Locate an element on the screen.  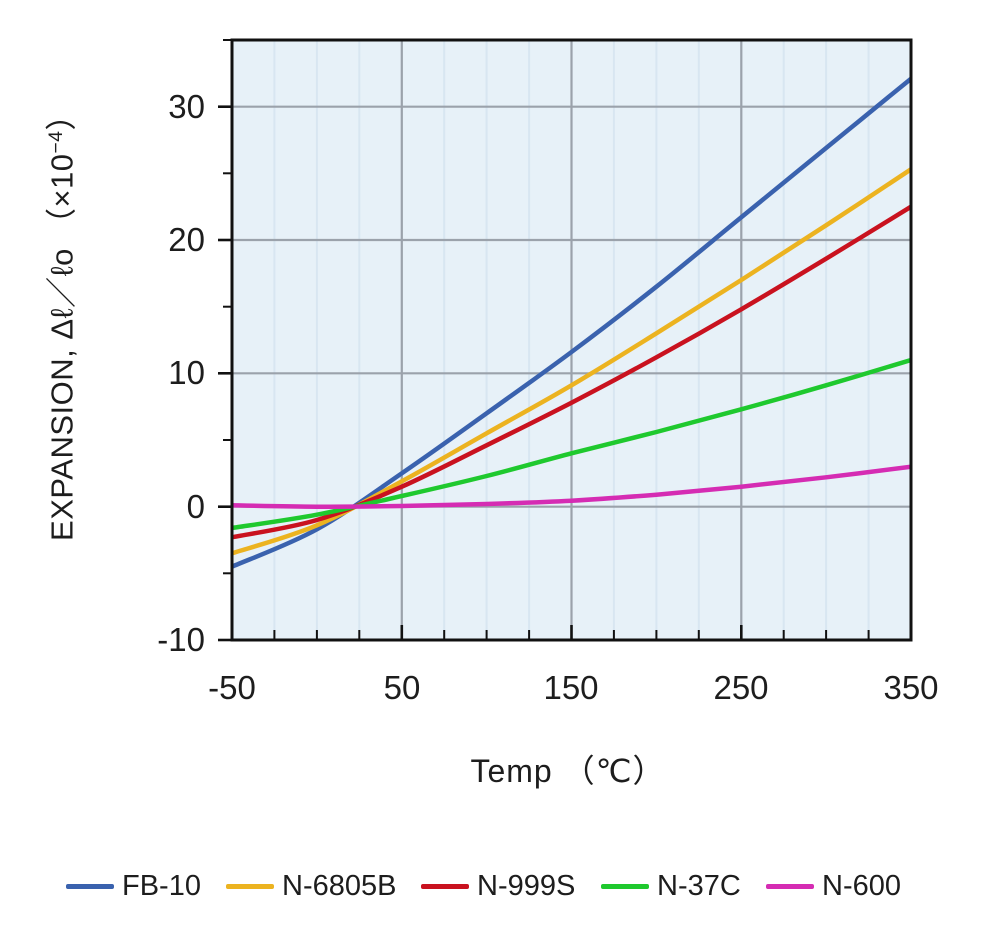
legend-item-fb-10: FB-10 is located at coordinates (133, 886).